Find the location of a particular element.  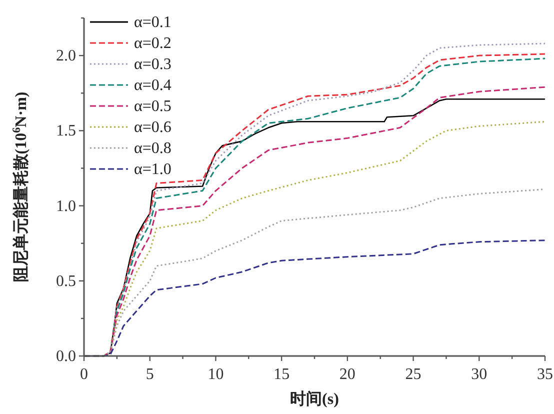

x-tick-label: 25 is located at coordinates (413, 374).